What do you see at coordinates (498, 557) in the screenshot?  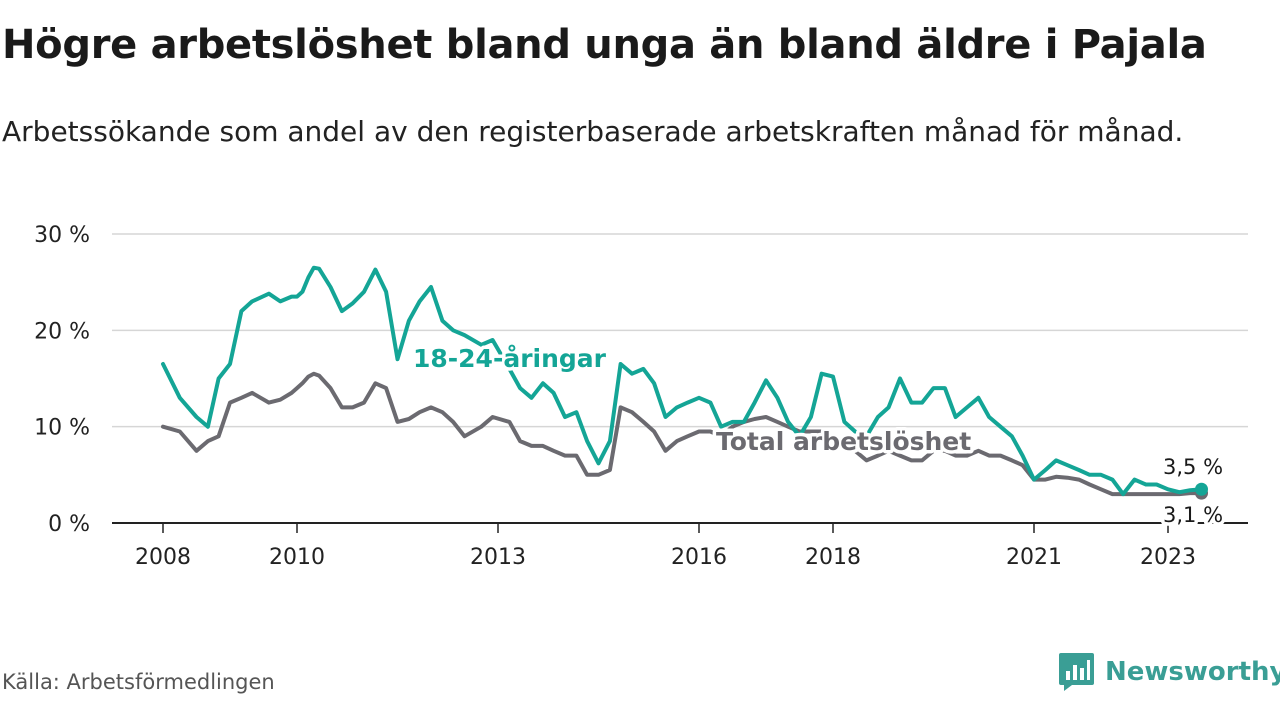 I see `x-tick-label: 2013` at bounding box center [498, 557].